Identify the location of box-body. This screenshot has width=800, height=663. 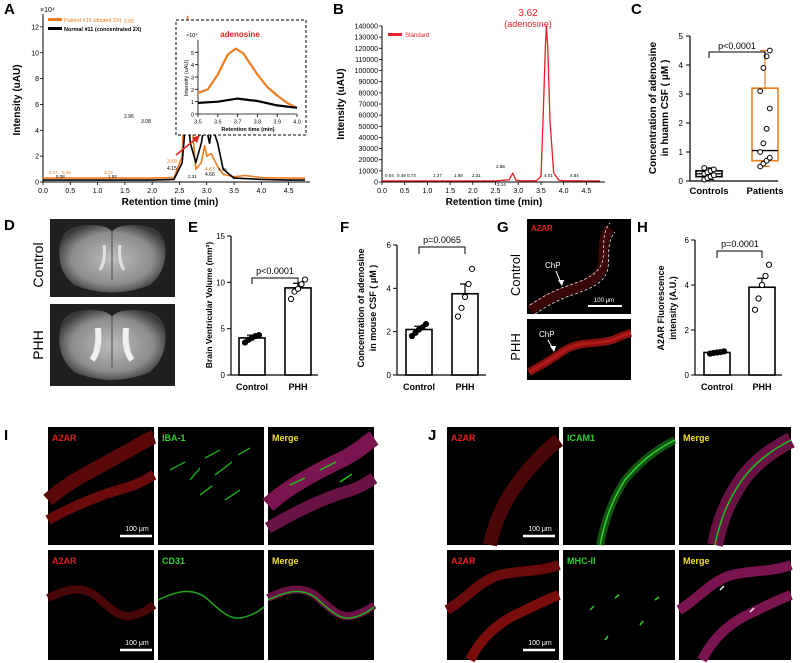
(765, 124).